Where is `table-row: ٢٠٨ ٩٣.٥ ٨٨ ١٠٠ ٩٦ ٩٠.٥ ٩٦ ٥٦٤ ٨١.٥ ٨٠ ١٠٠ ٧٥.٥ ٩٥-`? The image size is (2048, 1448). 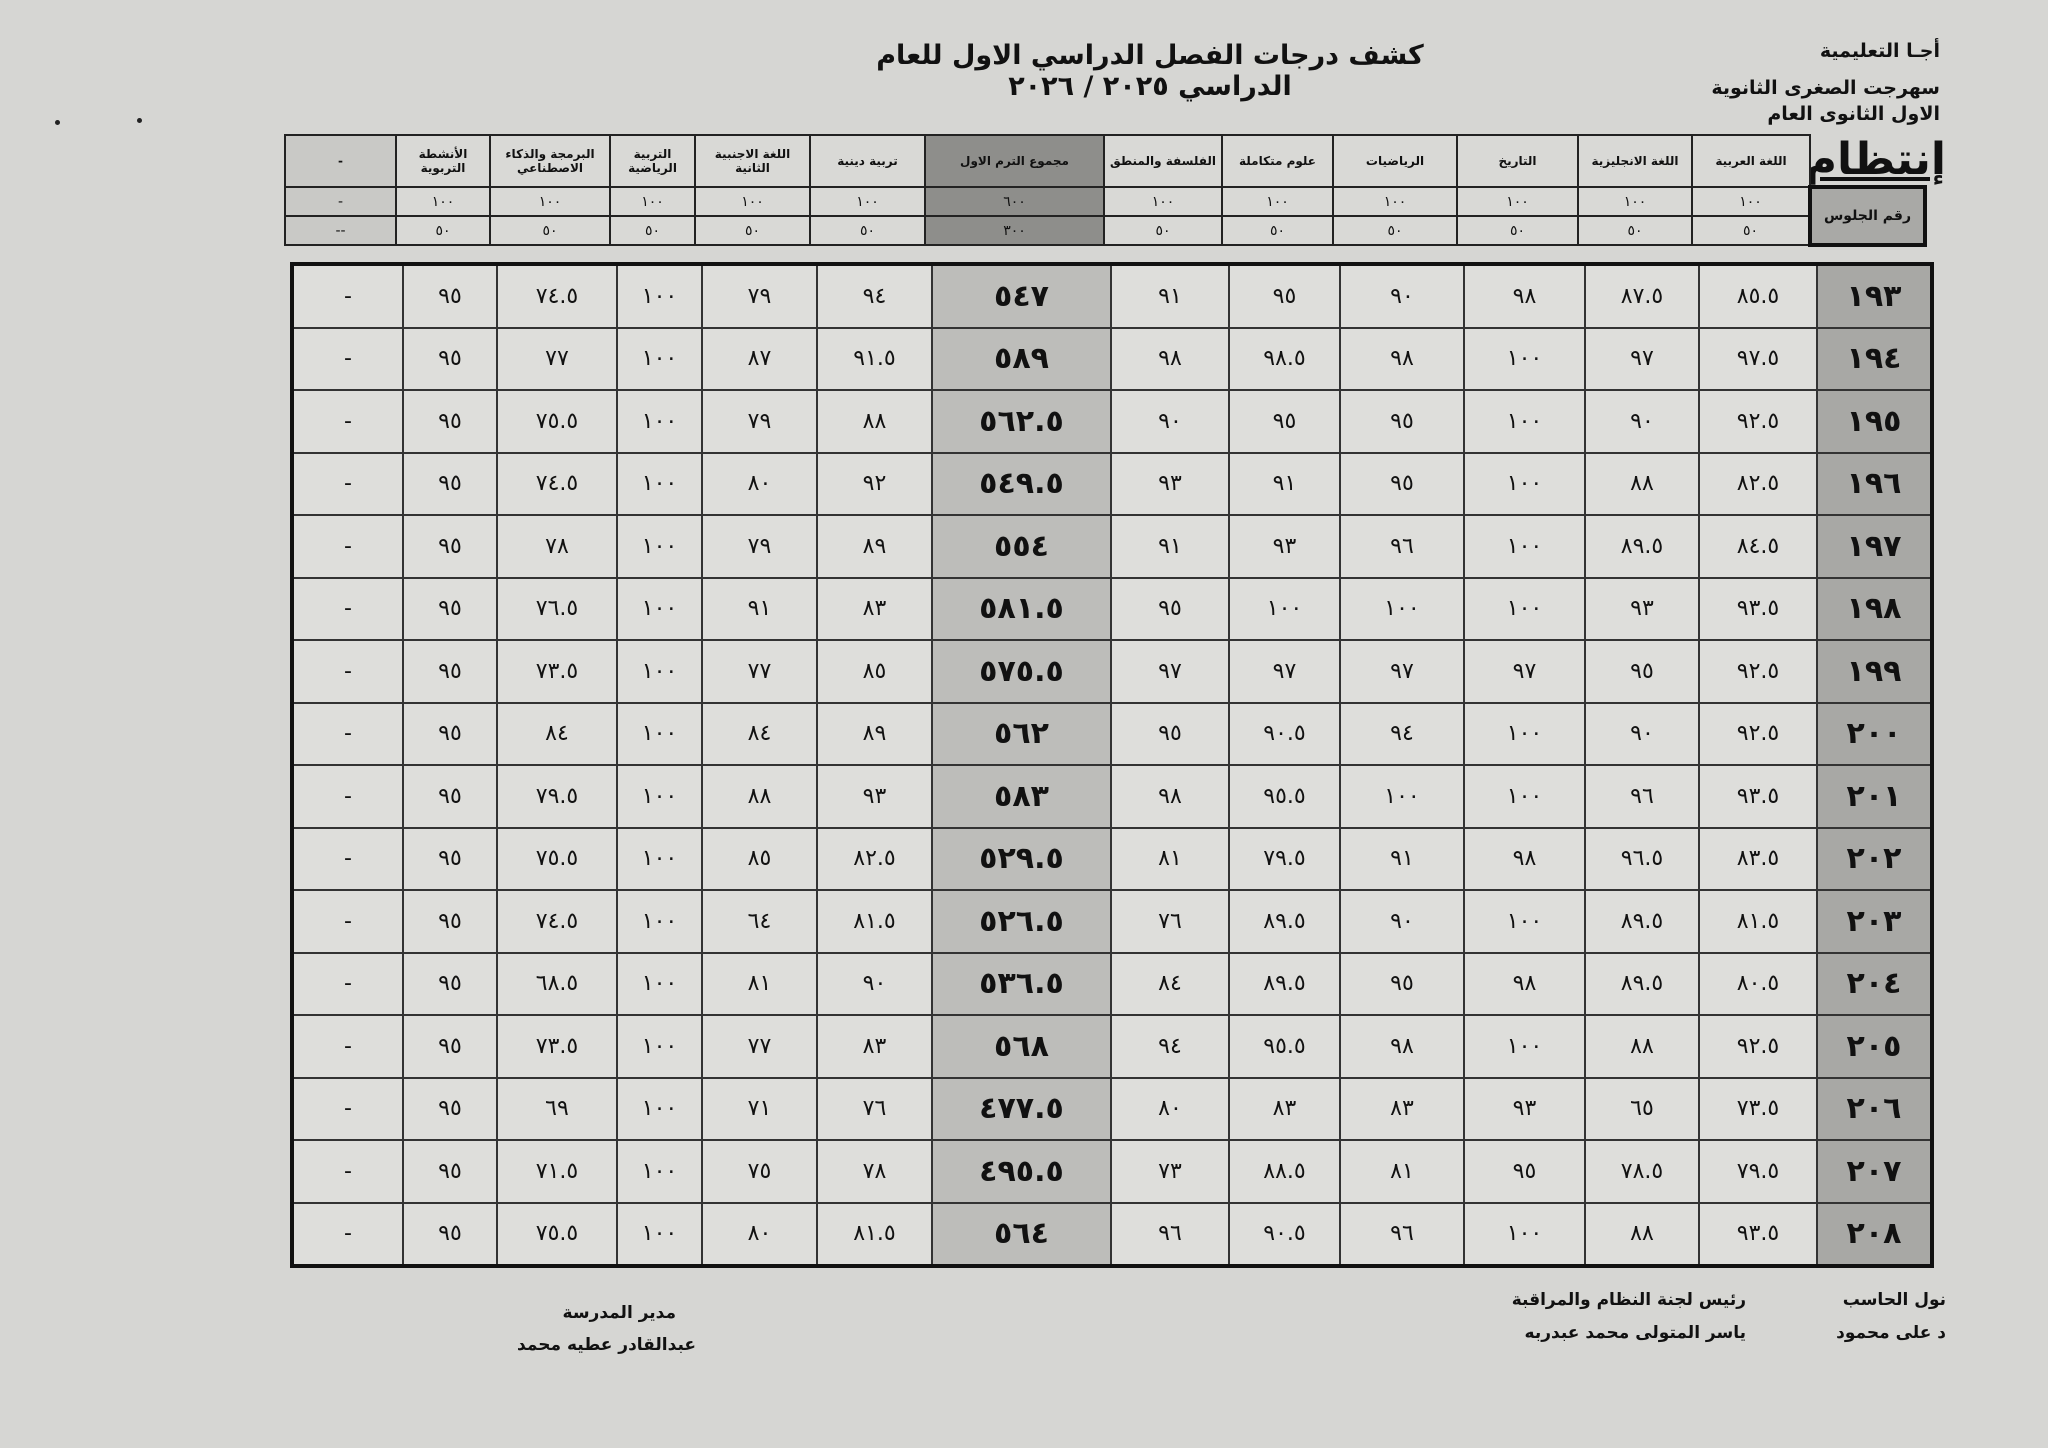
table-row: ٢٠٨ ٩٣.٥ ٨٨ ١٠٠ ٩٦ ٩٠.٥ ٩٦ ٥٦٤ ٨١.٥ ٨٠ ١٠٠ ٧٥.٥ ٩٥- is located at coordinates (1112, 1234).